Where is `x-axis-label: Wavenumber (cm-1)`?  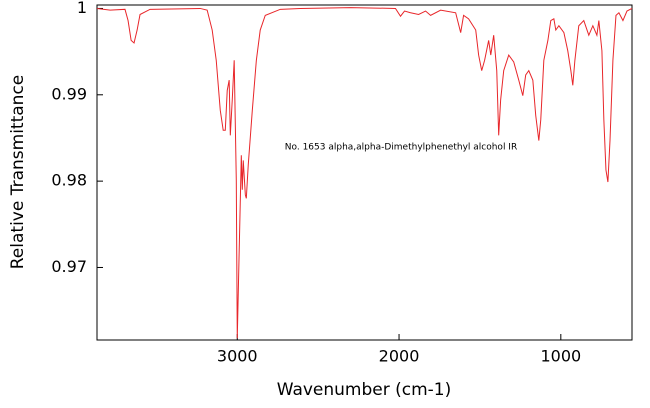
x-axis-label: Wavenumber (cm-1) is located at coordinates (364, 390).